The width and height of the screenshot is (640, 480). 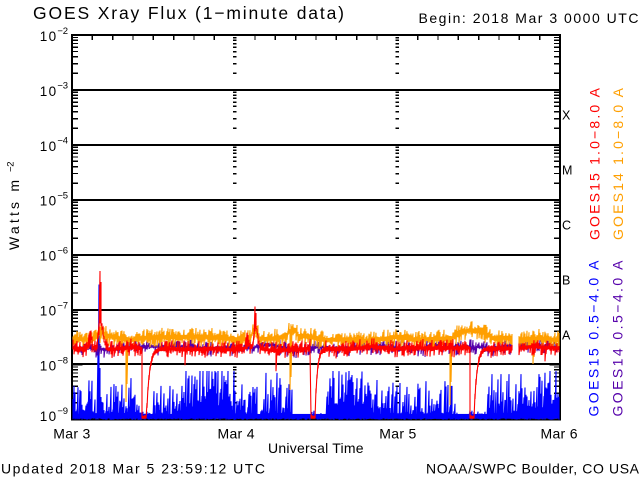 I want to click on svg-text: −7, so click(x=62, y=305).